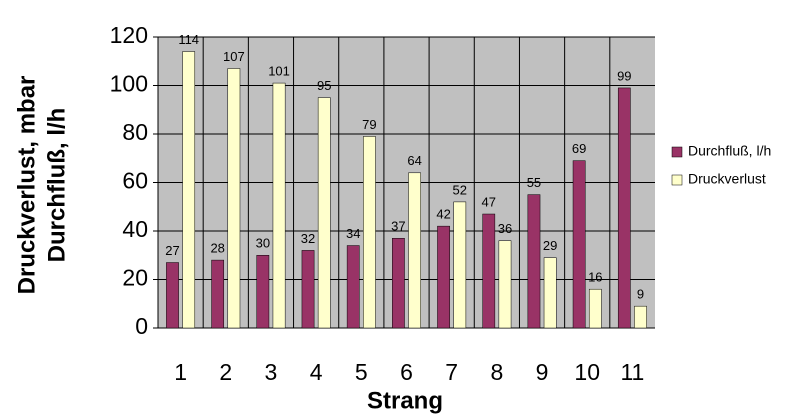 The image size is (800, 417). What do you see at coordinates (353, 233) in the screenshot?
I see `value-label: 34` at bounding box center [353, 233].